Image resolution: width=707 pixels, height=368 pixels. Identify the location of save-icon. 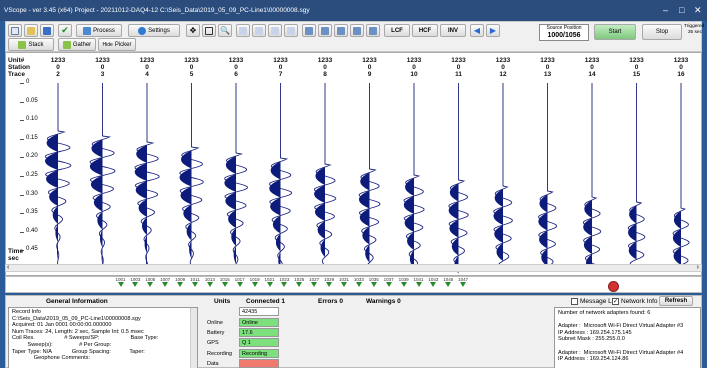
(47, 30).